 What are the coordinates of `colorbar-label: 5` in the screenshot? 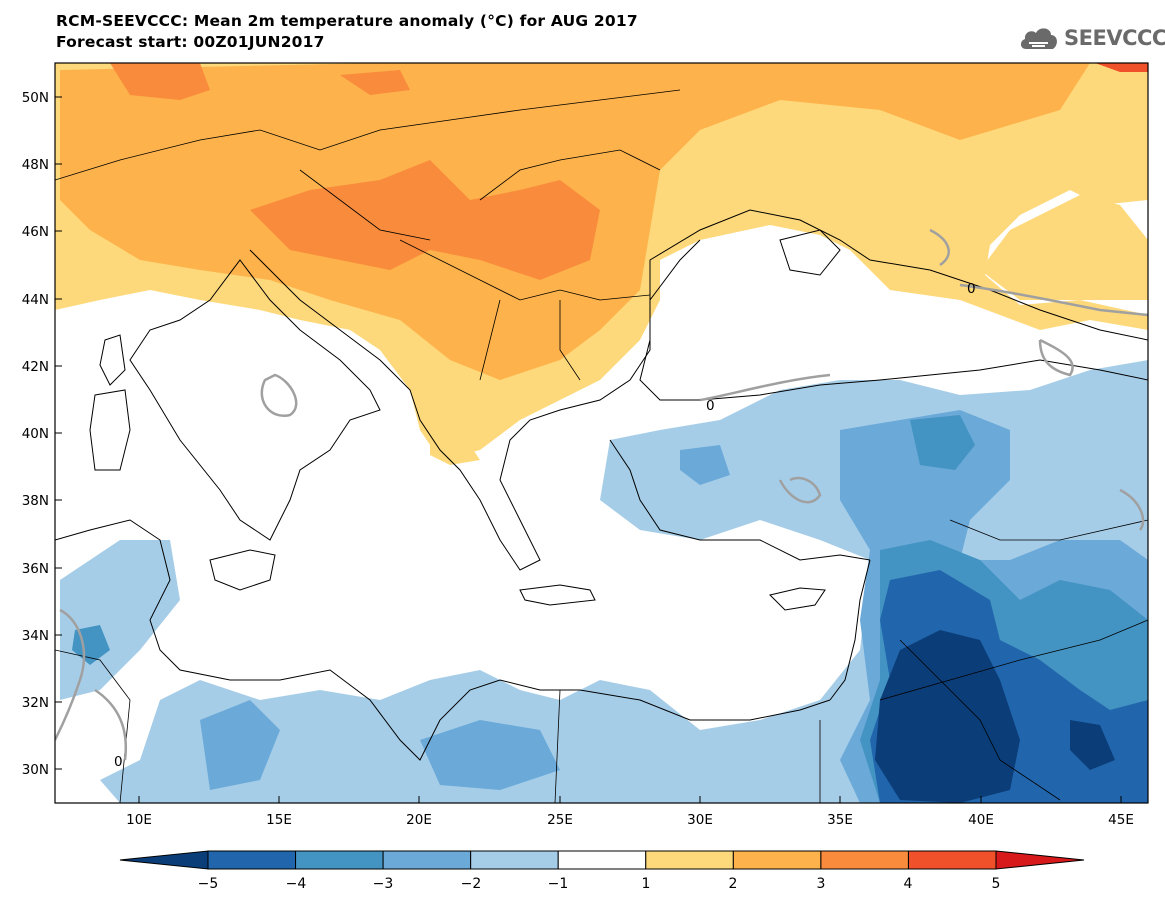 It's located at (996, 884).